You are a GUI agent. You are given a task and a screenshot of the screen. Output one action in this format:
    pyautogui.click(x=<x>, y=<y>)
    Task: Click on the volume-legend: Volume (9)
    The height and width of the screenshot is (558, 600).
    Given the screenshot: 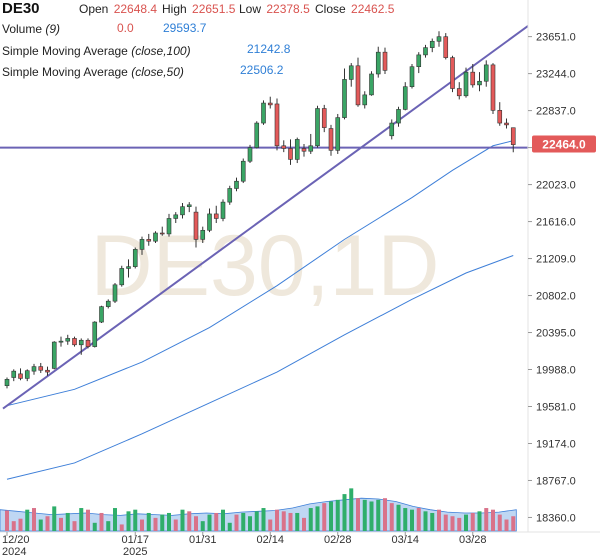 What is the action you would take?
    pyautogui.click(x=31, y=29)
    